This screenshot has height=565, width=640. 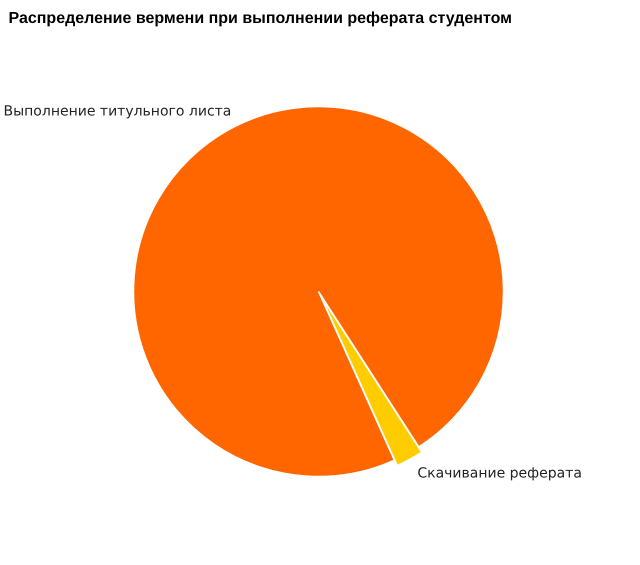 I want to click on slice-label: Выполнение титульного листа, so click(x=118, y=112).